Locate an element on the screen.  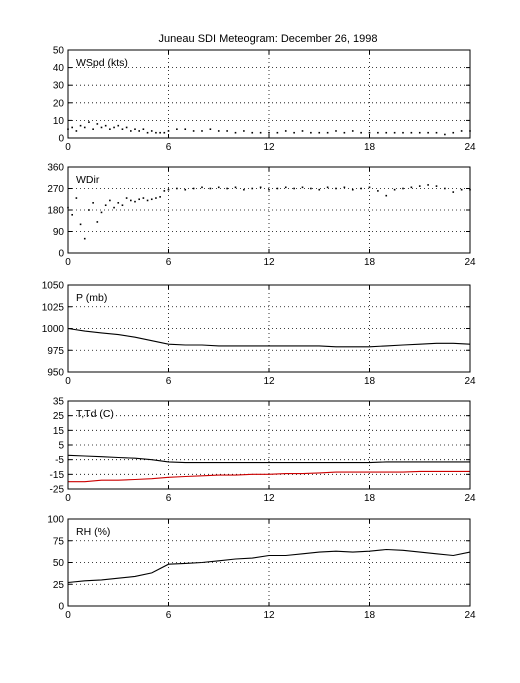
panel-label: WDir is located at coordinates (88, 180).